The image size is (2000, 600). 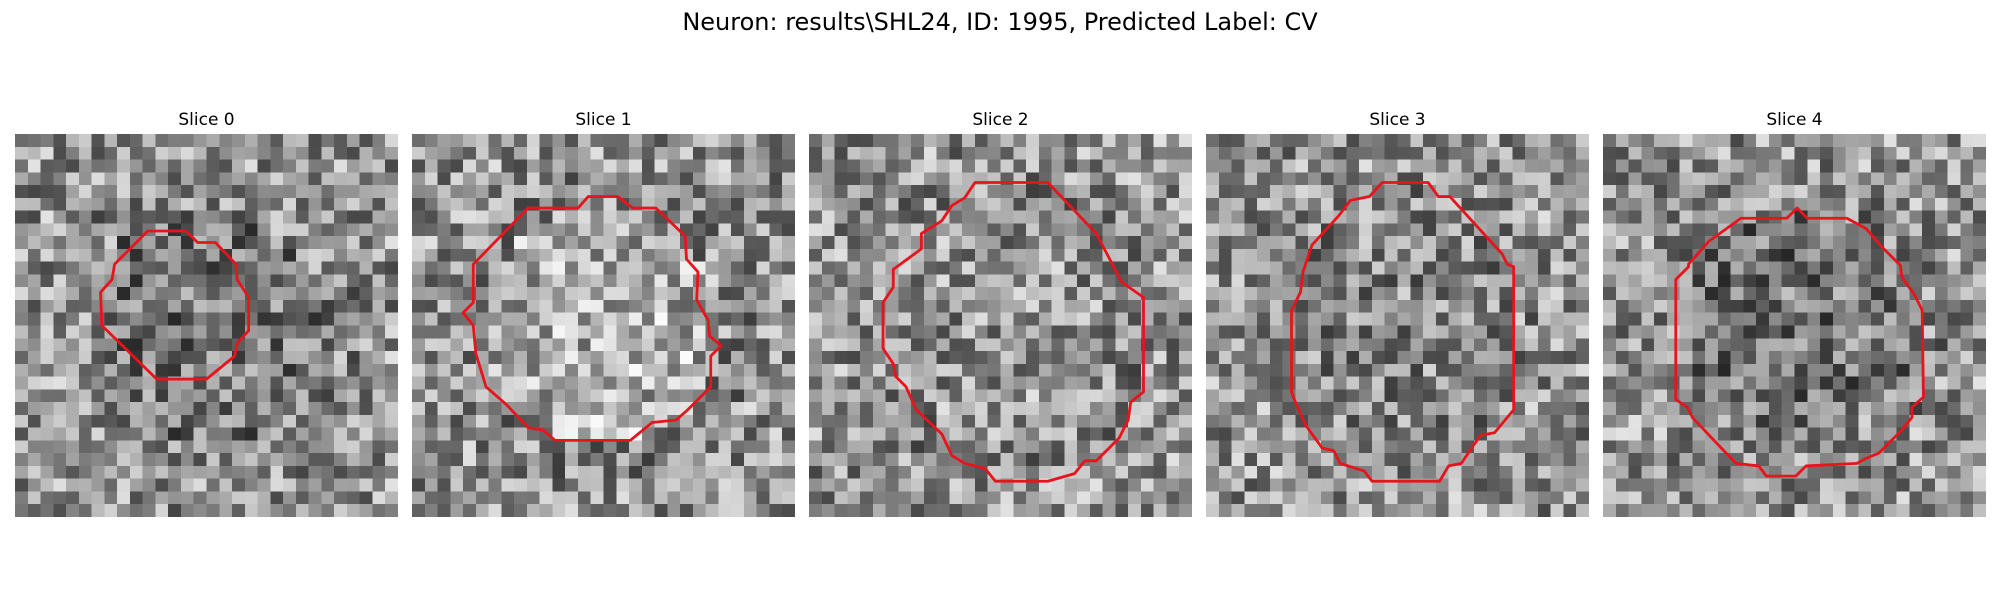 I want to click on slice-title: Slice 1, so click(x=603, y=120).